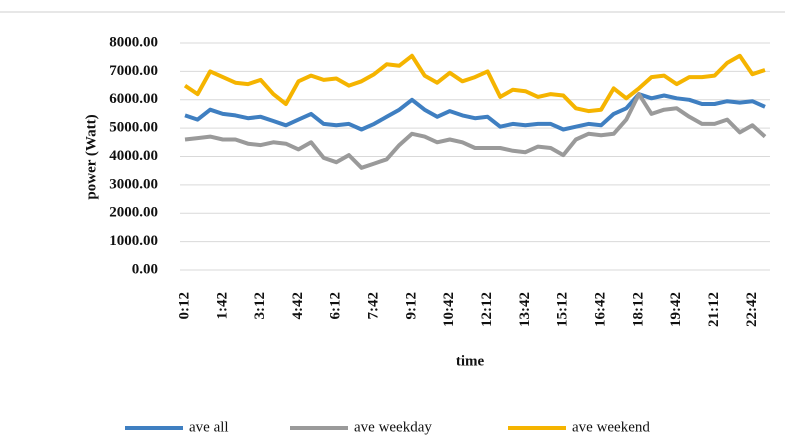  I want to click on legend-label: ave all, so click(209, 427).